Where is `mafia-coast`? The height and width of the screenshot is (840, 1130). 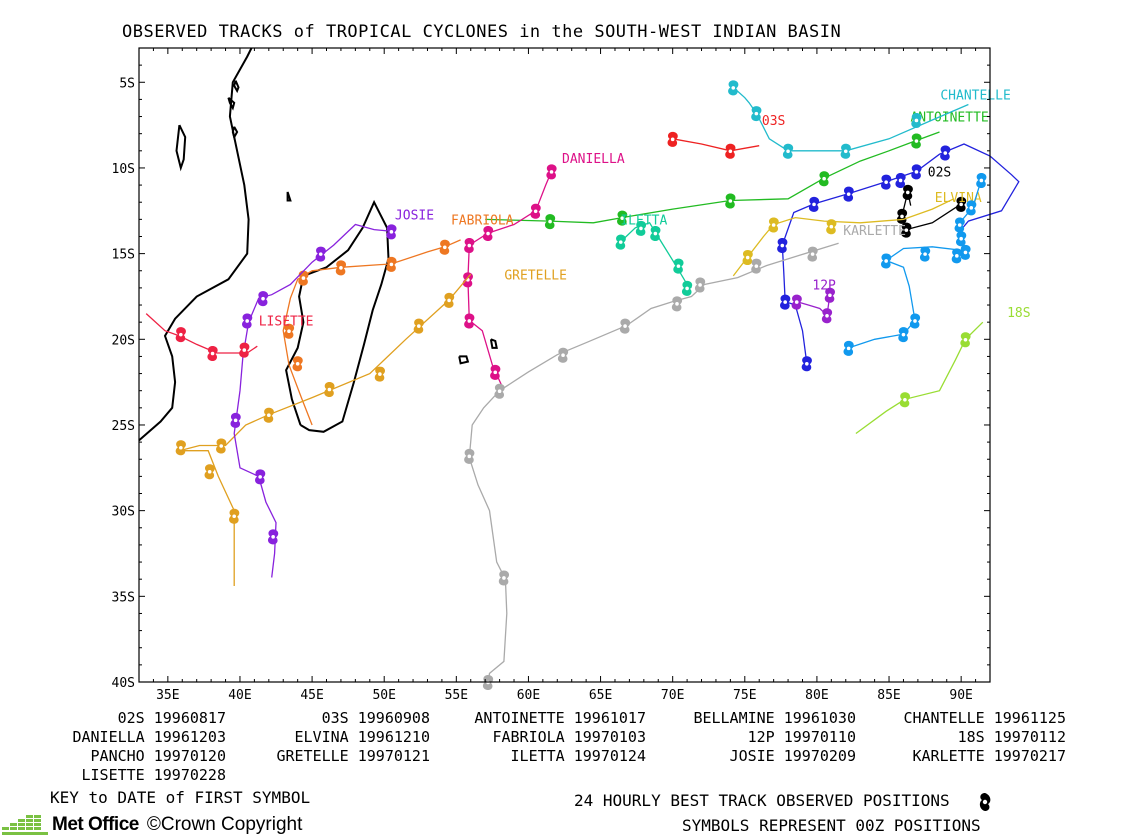 mafia-coast is located at coordinates (235, 133).